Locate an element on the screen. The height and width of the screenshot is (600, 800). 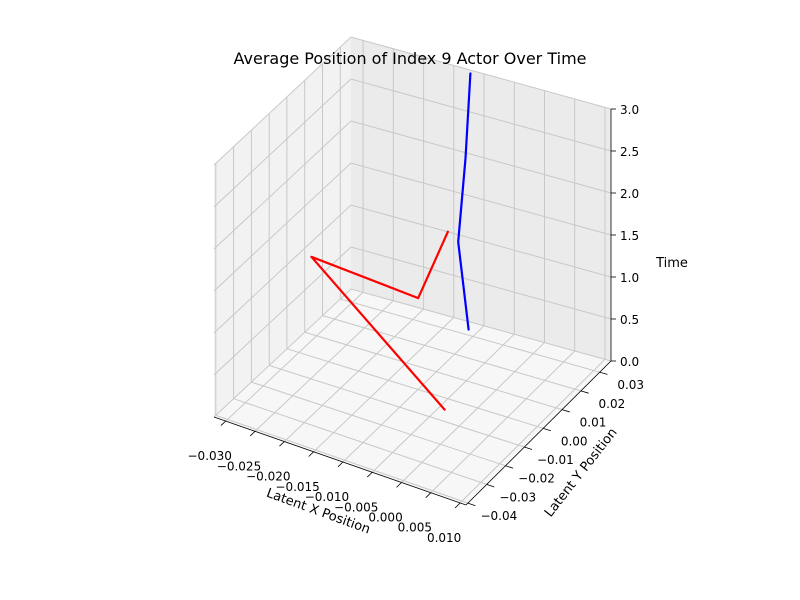
data-lines is located at coordinates (391, 241).